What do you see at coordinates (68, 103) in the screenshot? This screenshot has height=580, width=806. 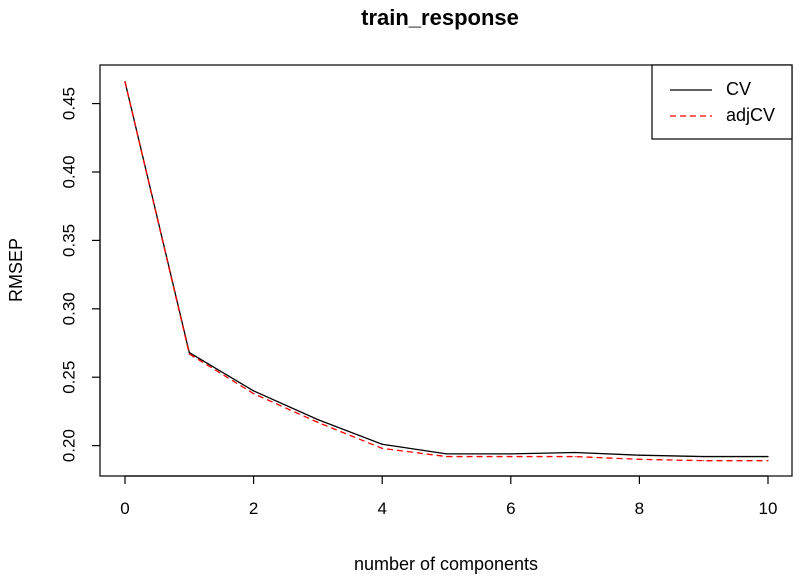 I see `y-tick-label: 0.45` at bounding box center [68, 103].